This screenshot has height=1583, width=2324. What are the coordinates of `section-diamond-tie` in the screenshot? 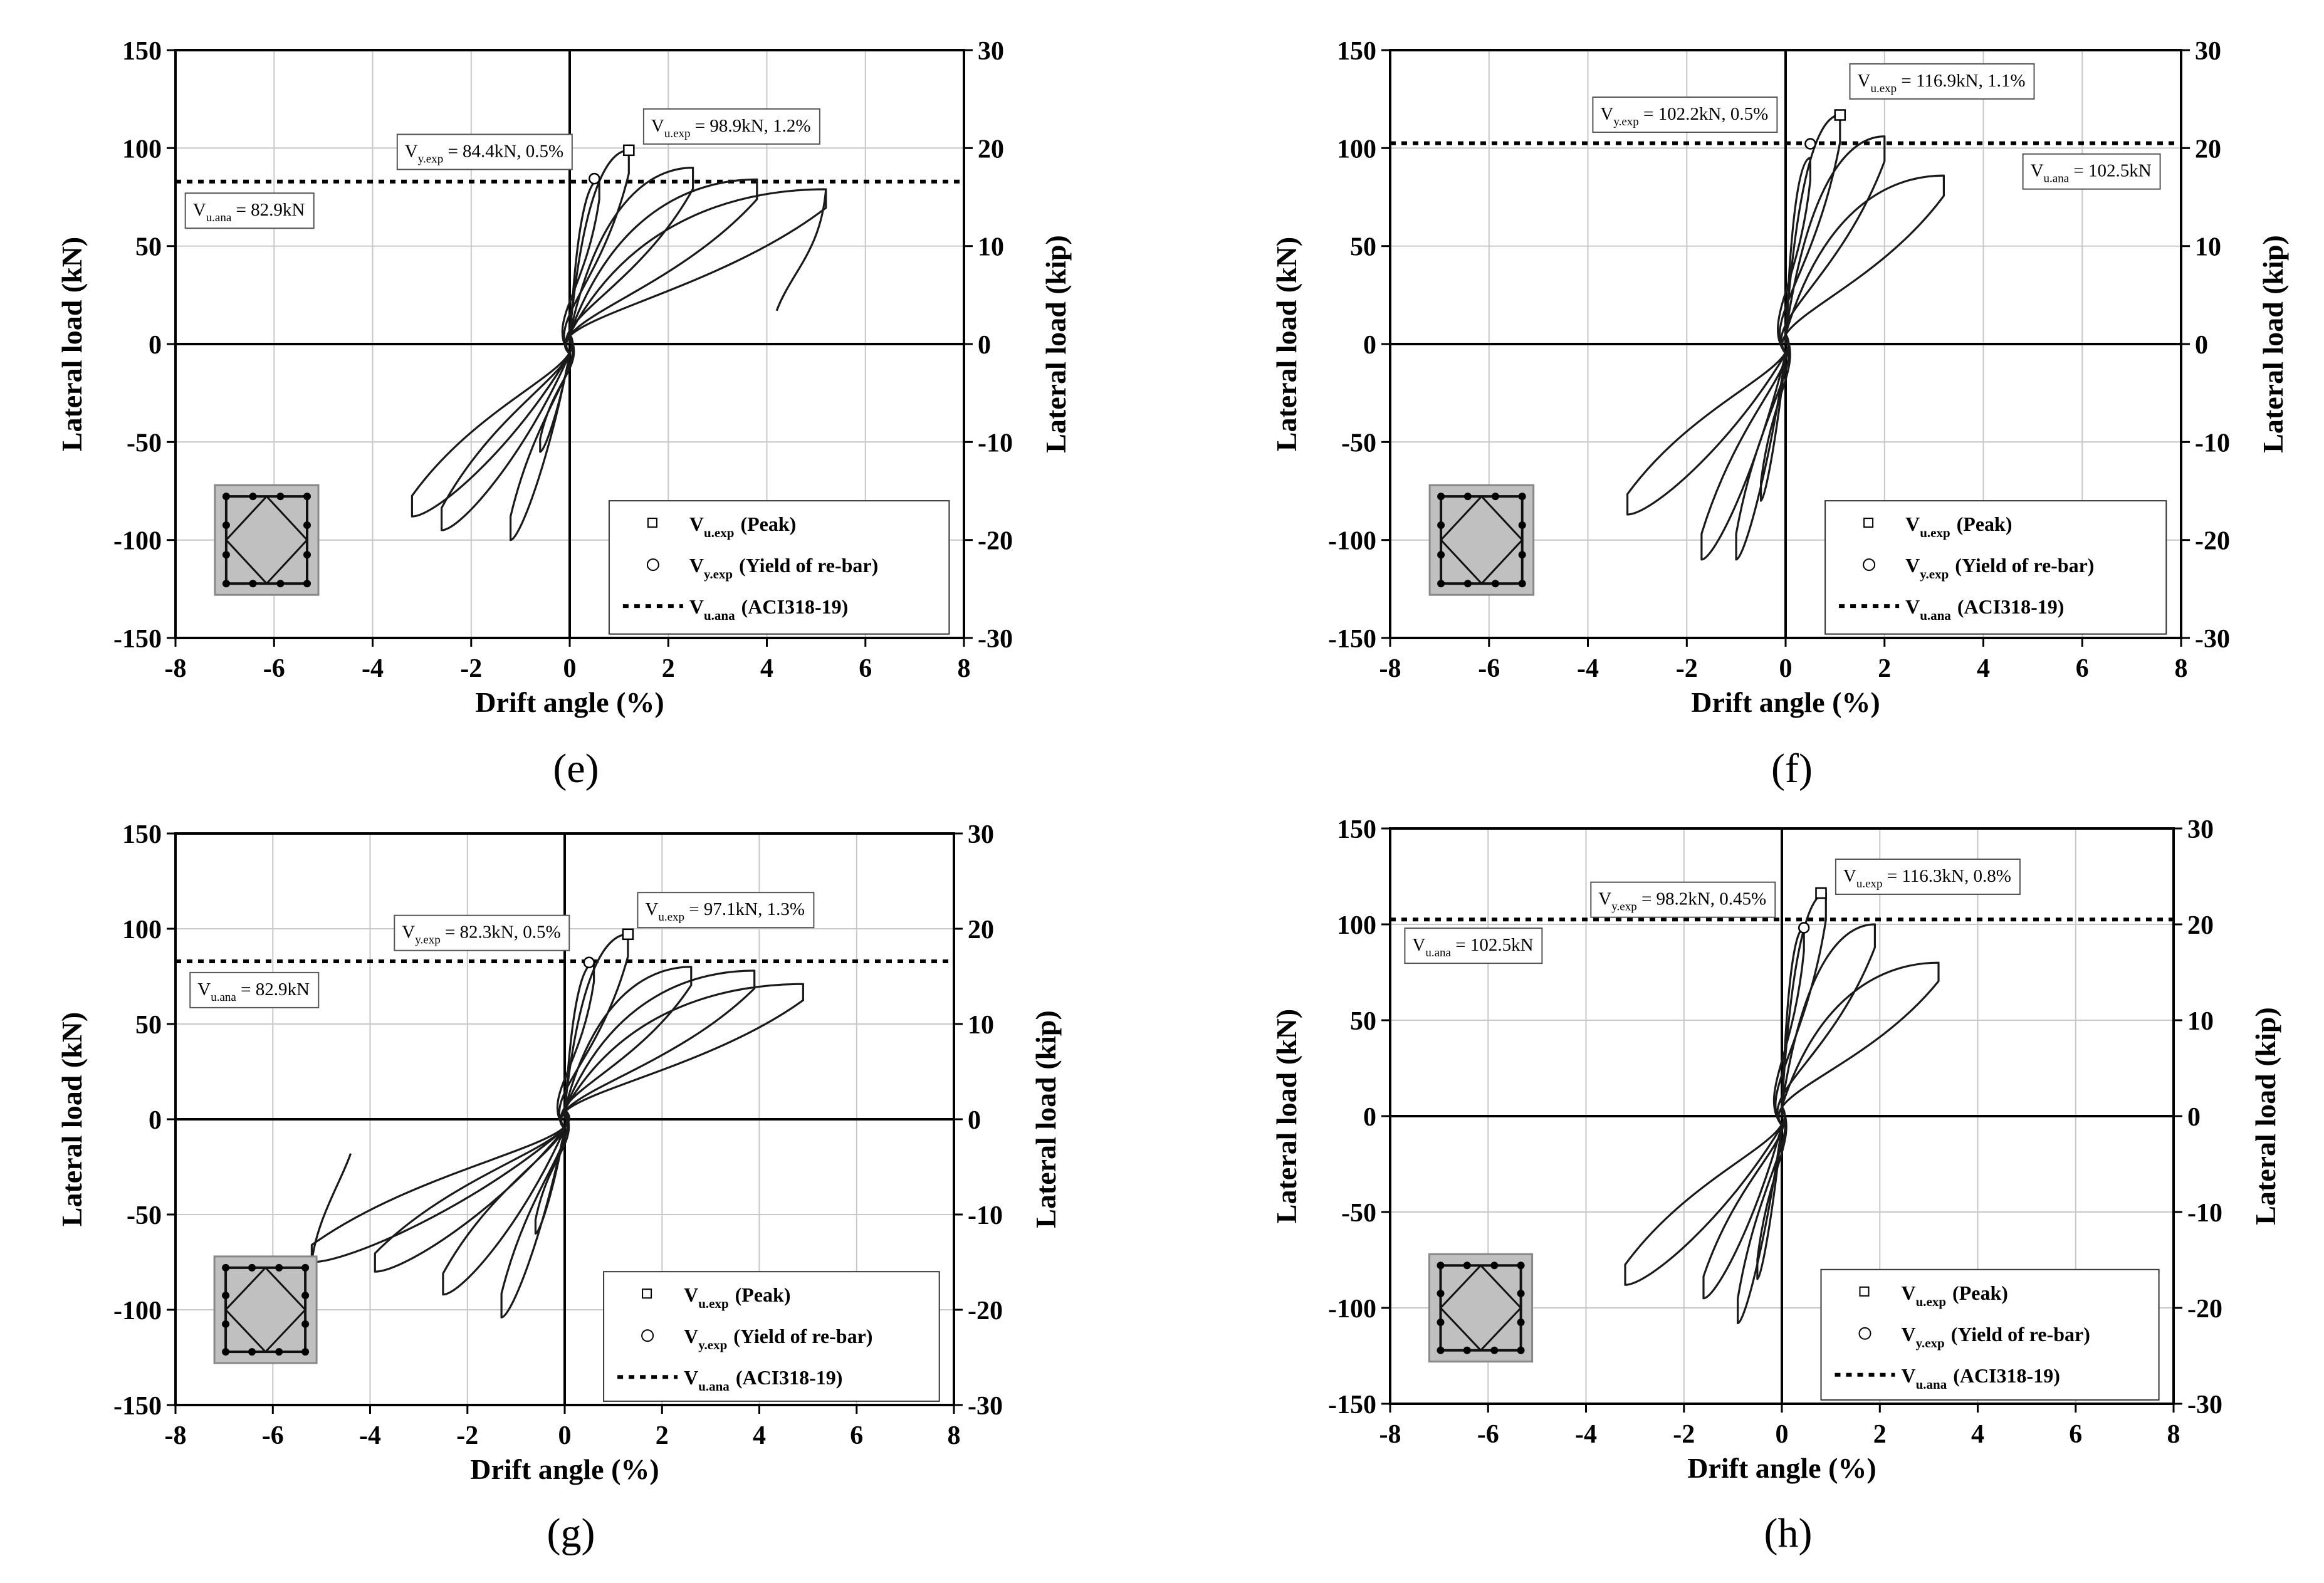 It's located at (1482, 539).